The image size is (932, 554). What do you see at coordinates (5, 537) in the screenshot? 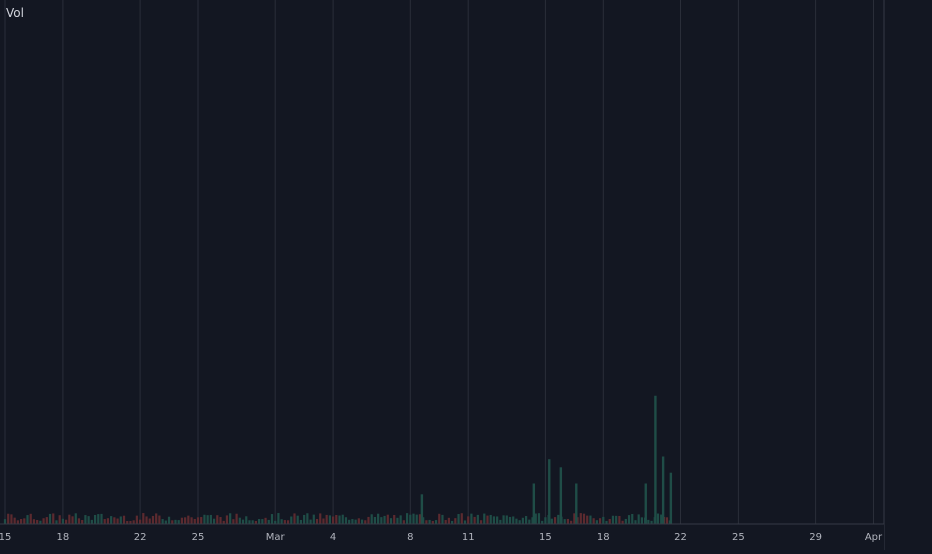
I see `time-tick-label: 15` at bounding box center [5, 537].